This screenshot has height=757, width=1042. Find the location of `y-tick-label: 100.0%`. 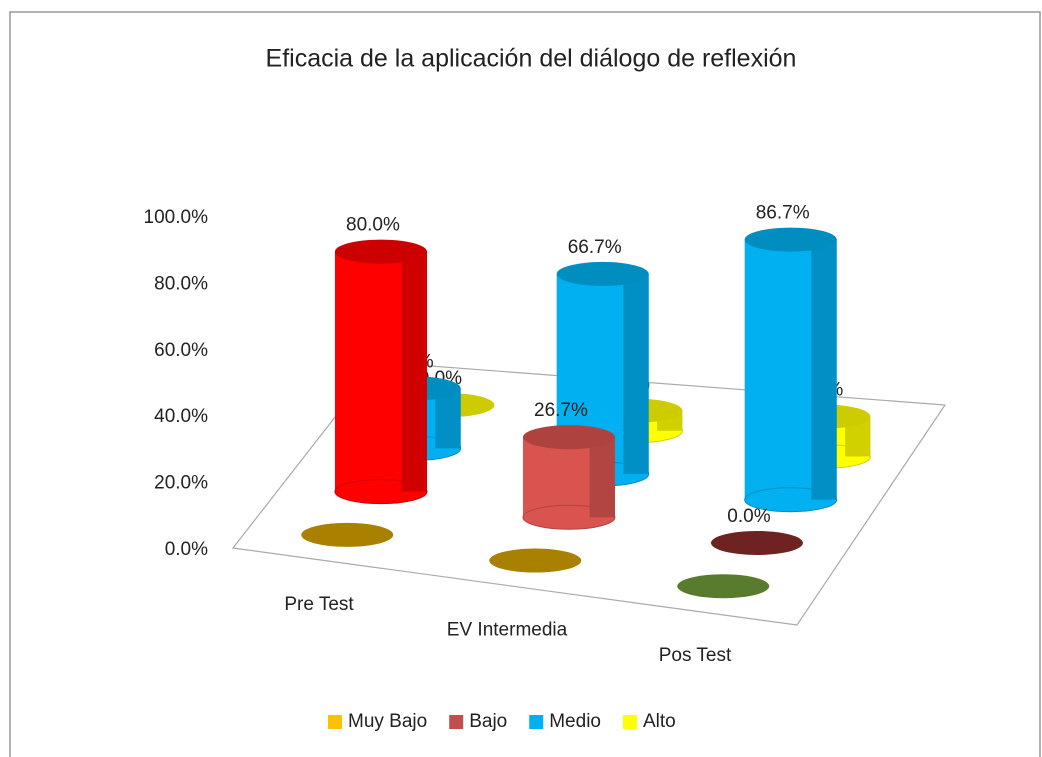

y-tick-label: 100.0% is located at coordinates (176, 217).